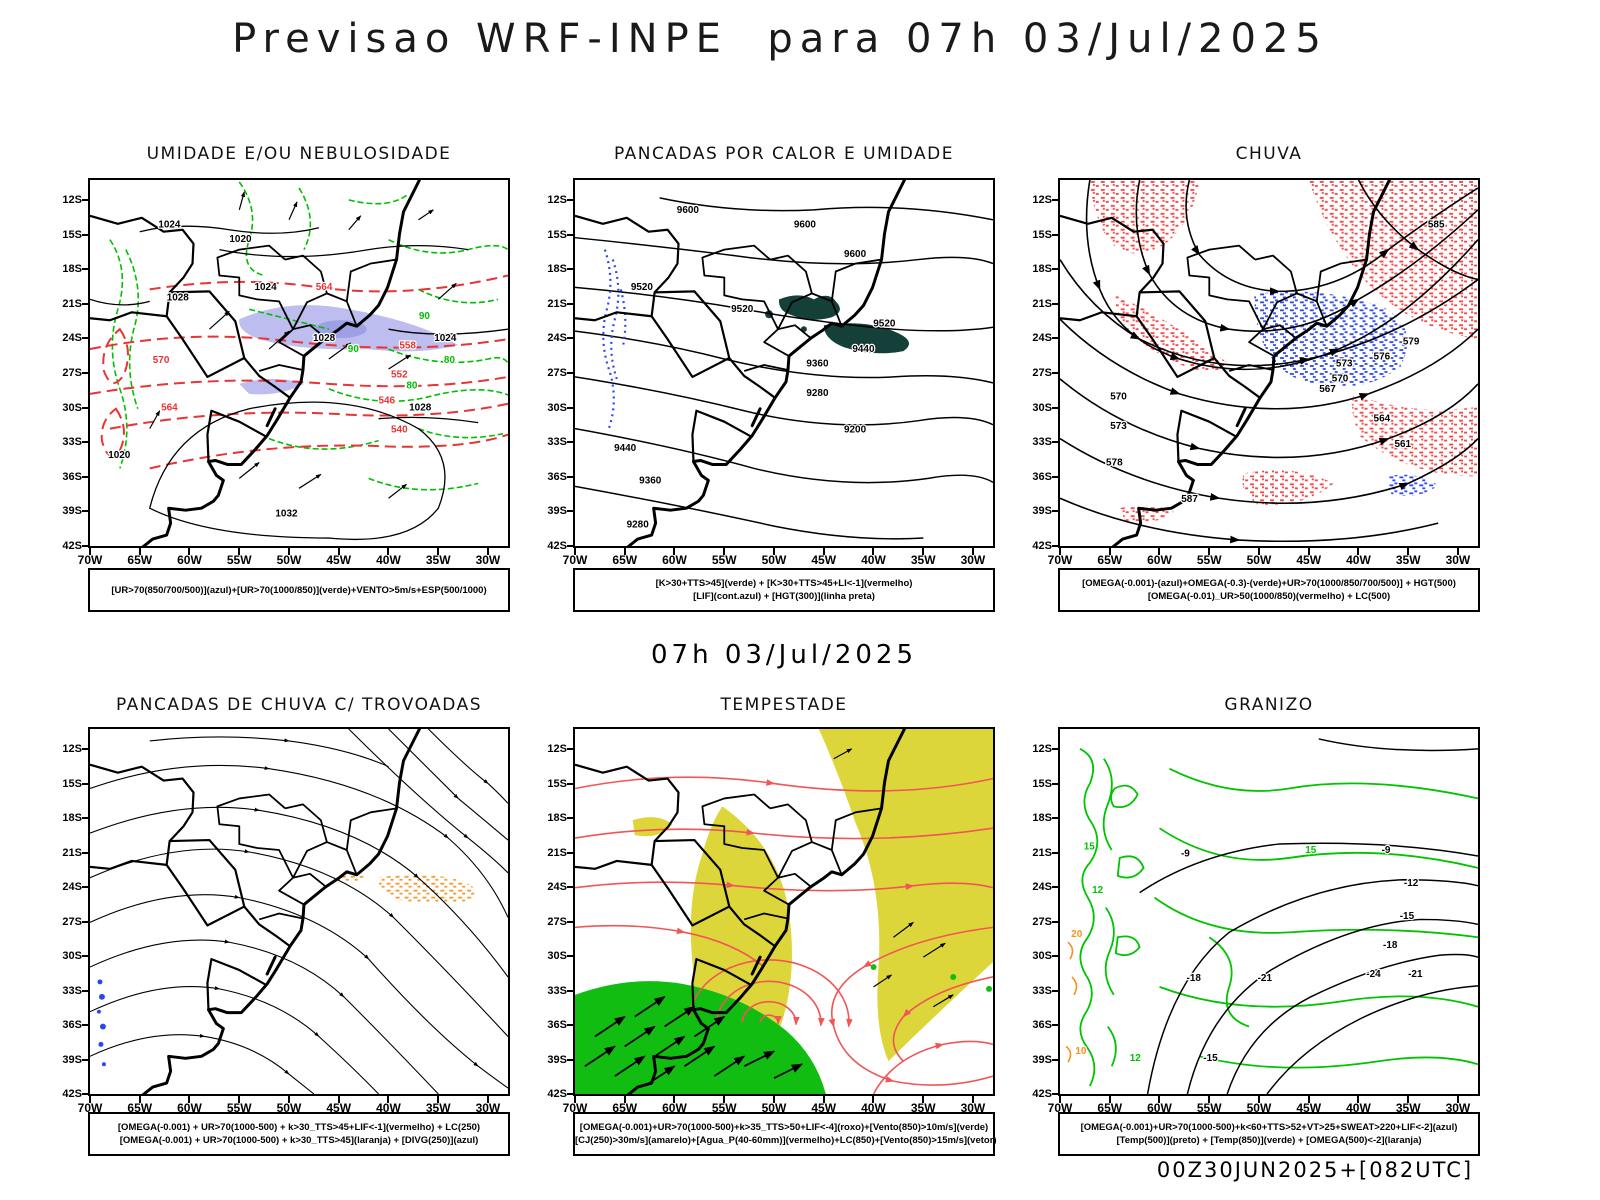 The height and width of the screenshot is (1200, 1600). Describe the element at coordinates (1042, 269) in the screenshot. I see `lat-tick-label: 18S` at that location.